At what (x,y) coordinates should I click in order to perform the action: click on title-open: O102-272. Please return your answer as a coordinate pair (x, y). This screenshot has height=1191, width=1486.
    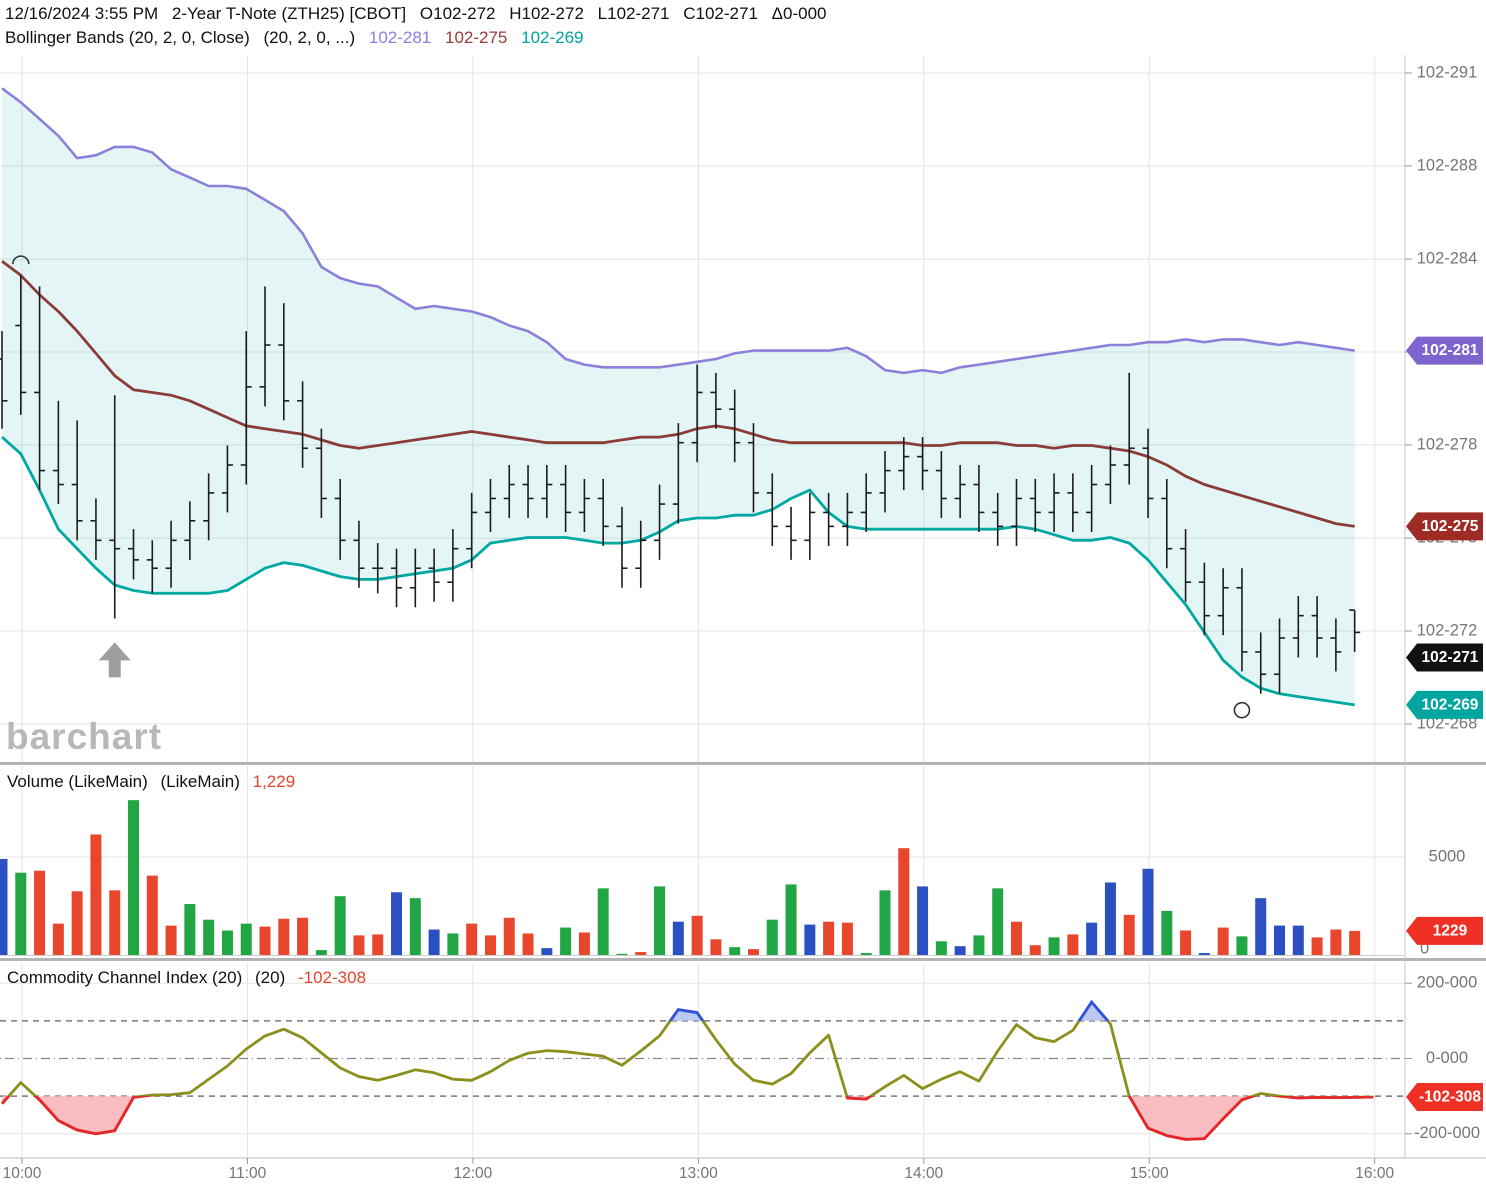
    Looking at the image, I should click on (457, 13).